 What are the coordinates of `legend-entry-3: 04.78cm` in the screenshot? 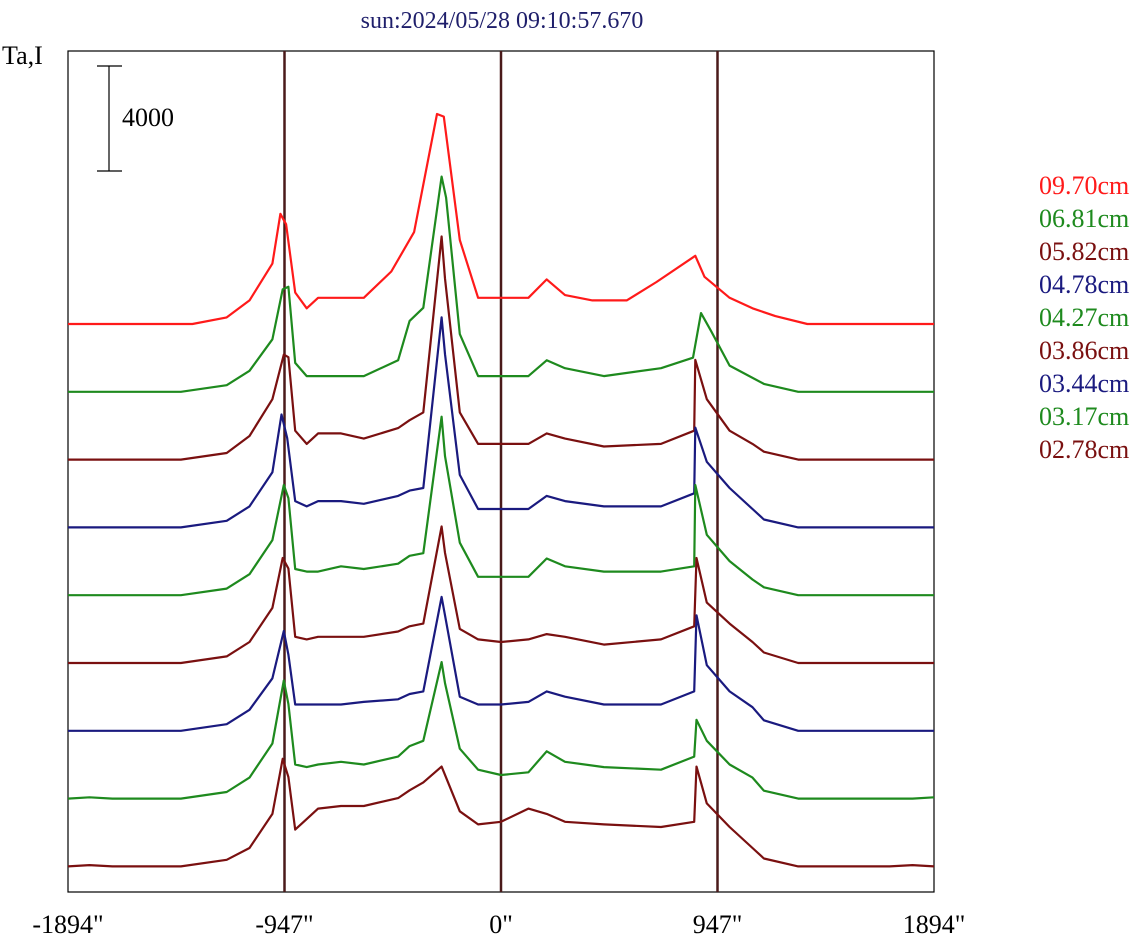 It's located at (1084, 284).